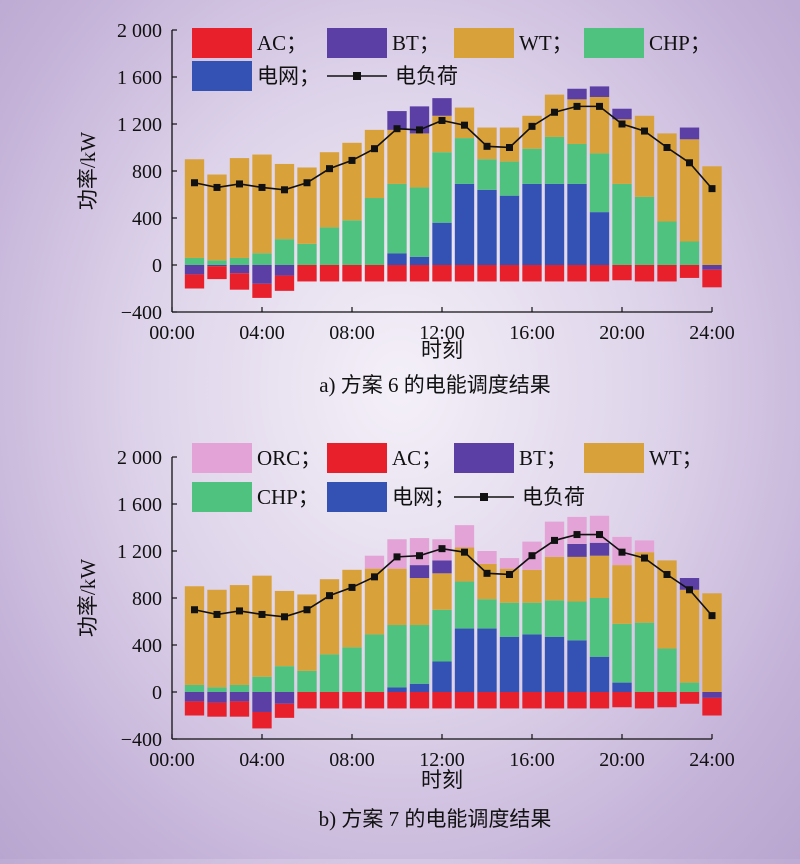 The width and height of the screenshot is (800, 864). What do you see at coordinates (357, 76) in the screenshot?
I see `legend-marker-load` at bounding box center [357, 76].